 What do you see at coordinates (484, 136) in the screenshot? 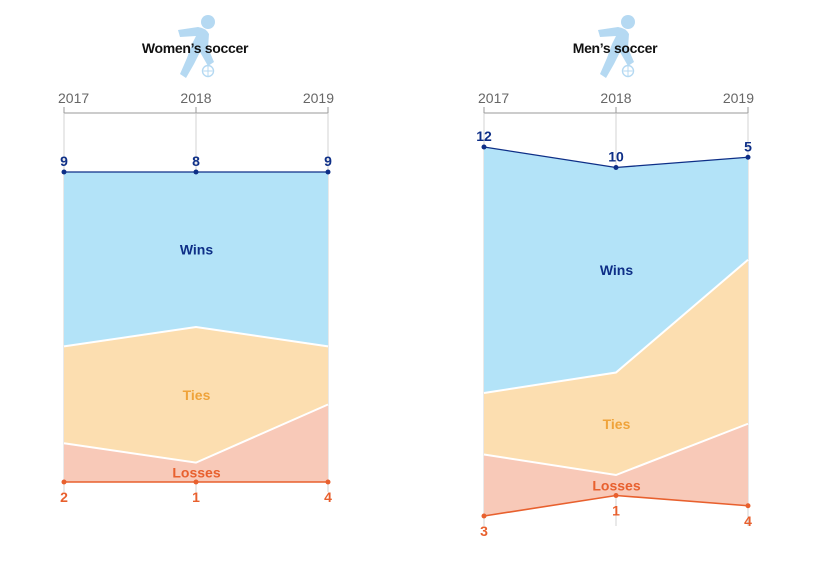
I see `wins-value-label: 12` at bounding box center [484, 136].